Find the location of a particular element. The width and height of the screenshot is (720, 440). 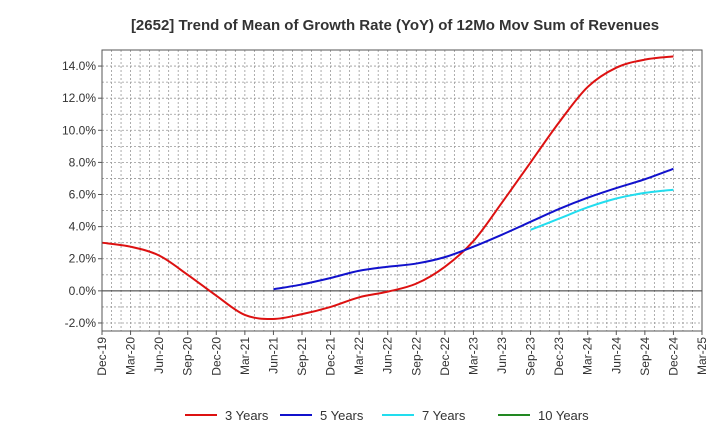

x-tick-label: Mar-25 is located at coordinates (702, 356).